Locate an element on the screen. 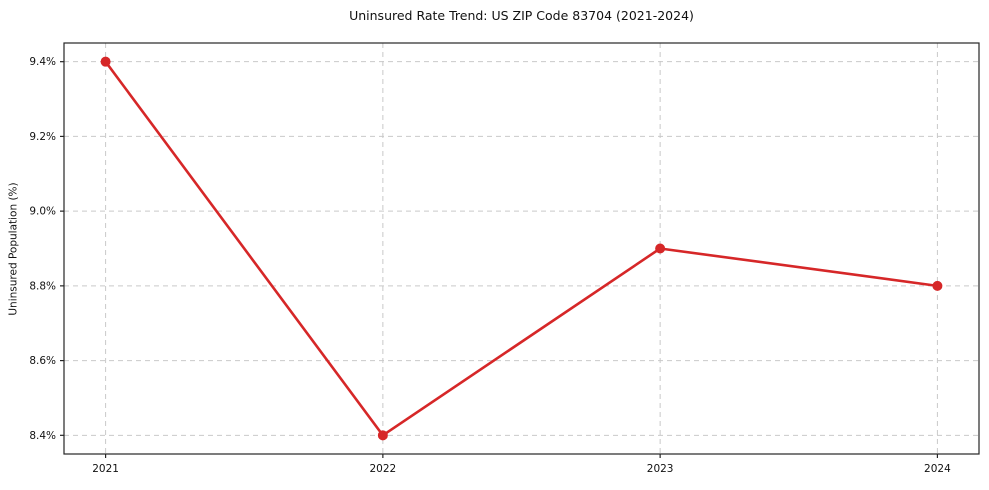  x-tick-label: 2021 is located at coordinates (105, 469).